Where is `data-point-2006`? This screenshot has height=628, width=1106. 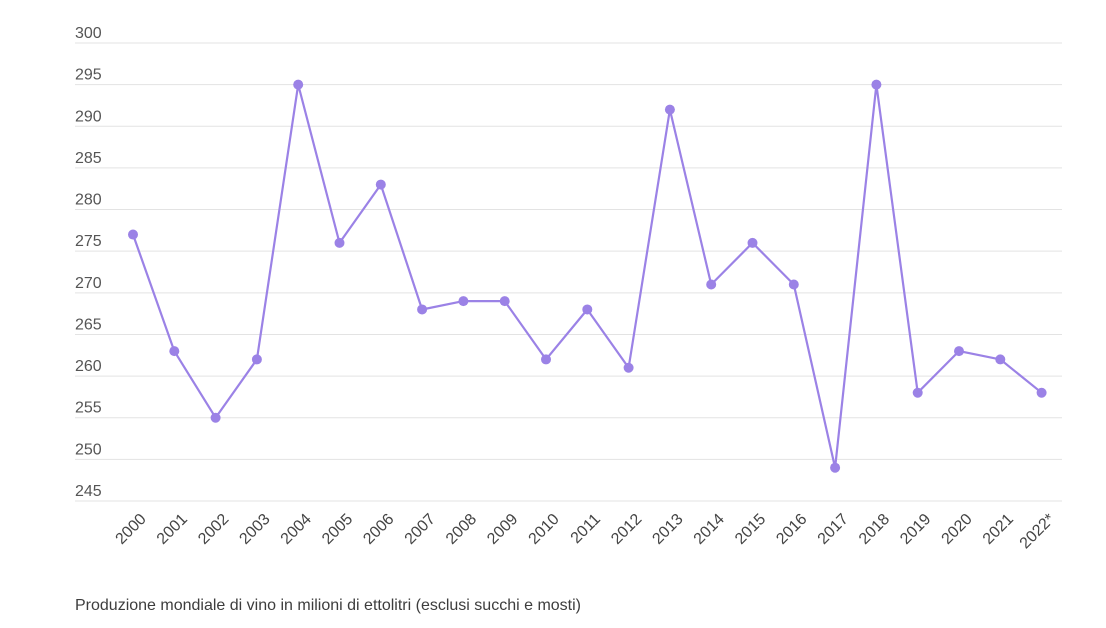 data-point-2006 is located at coordinates (380, 184).